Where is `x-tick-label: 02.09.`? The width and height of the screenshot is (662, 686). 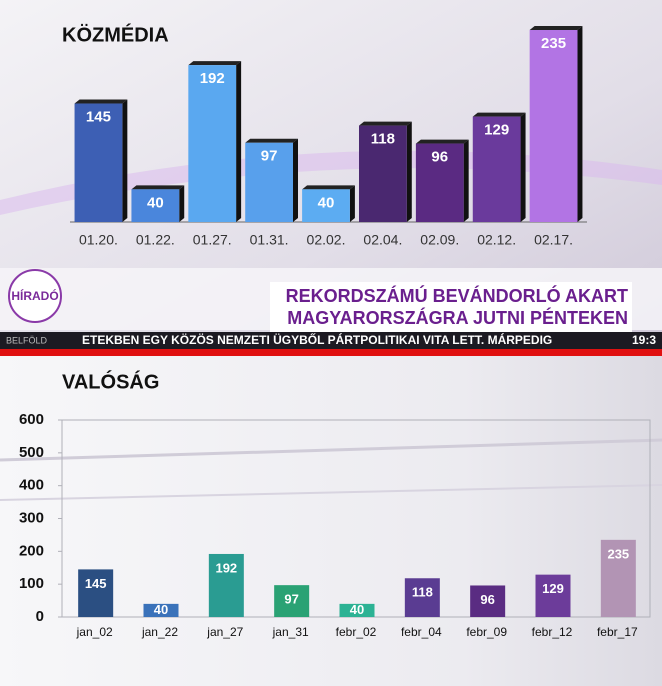 x-tick-label: 02.09. is located at coordinates (439, 240).